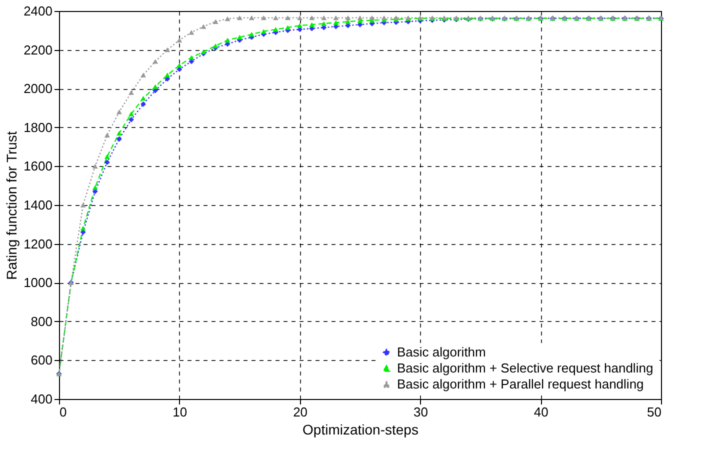 Image resolution: width=706 pixels, height=456 pixels. I want to click on y-tick-label: 1800, so click(38, 127).